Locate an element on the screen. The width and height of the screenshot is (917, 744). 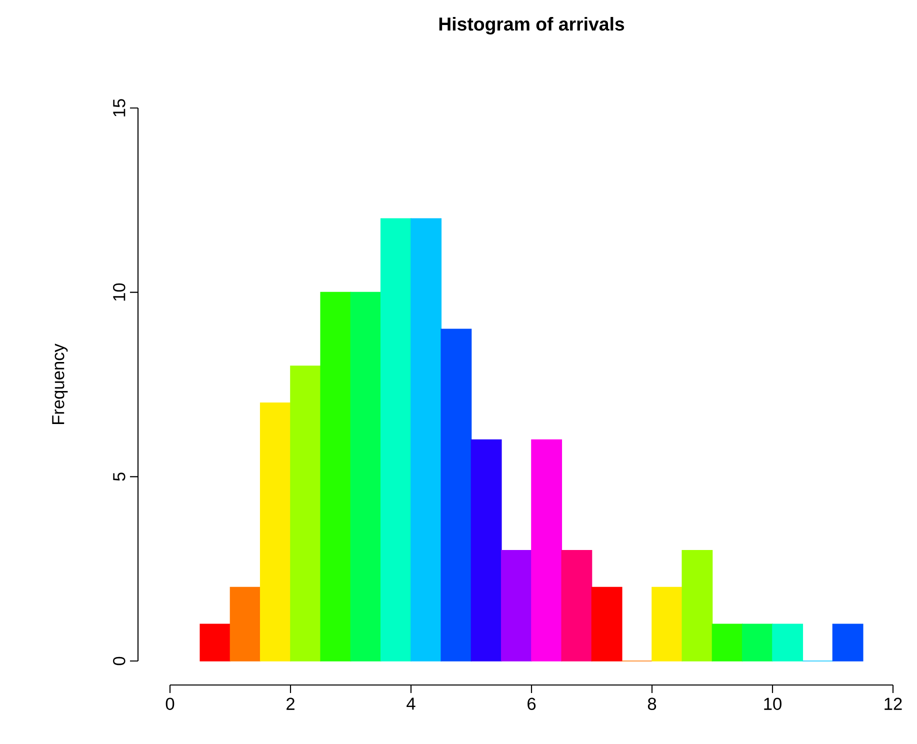
x-tick-label: 6 is located at coordinates (532, 704).